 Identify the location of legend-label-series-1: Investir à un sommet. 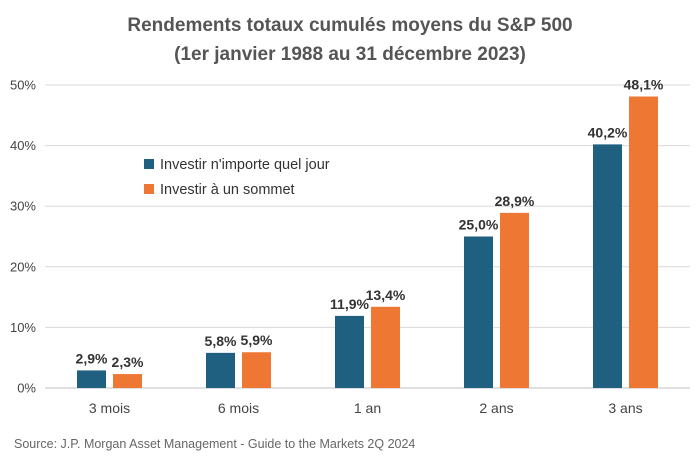
(227, 190).